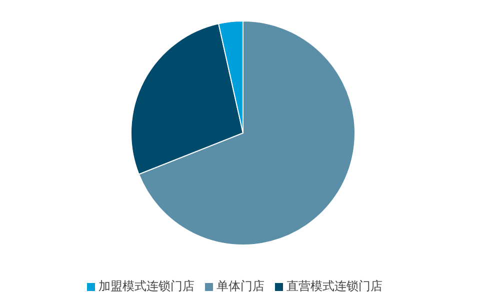 Image resolution: width=479 pixels, height=308 pixels. Describe the element at coordinates (334, 286) in the screenshot. I see `legend-label: 直营模式连锁门店` at that location.